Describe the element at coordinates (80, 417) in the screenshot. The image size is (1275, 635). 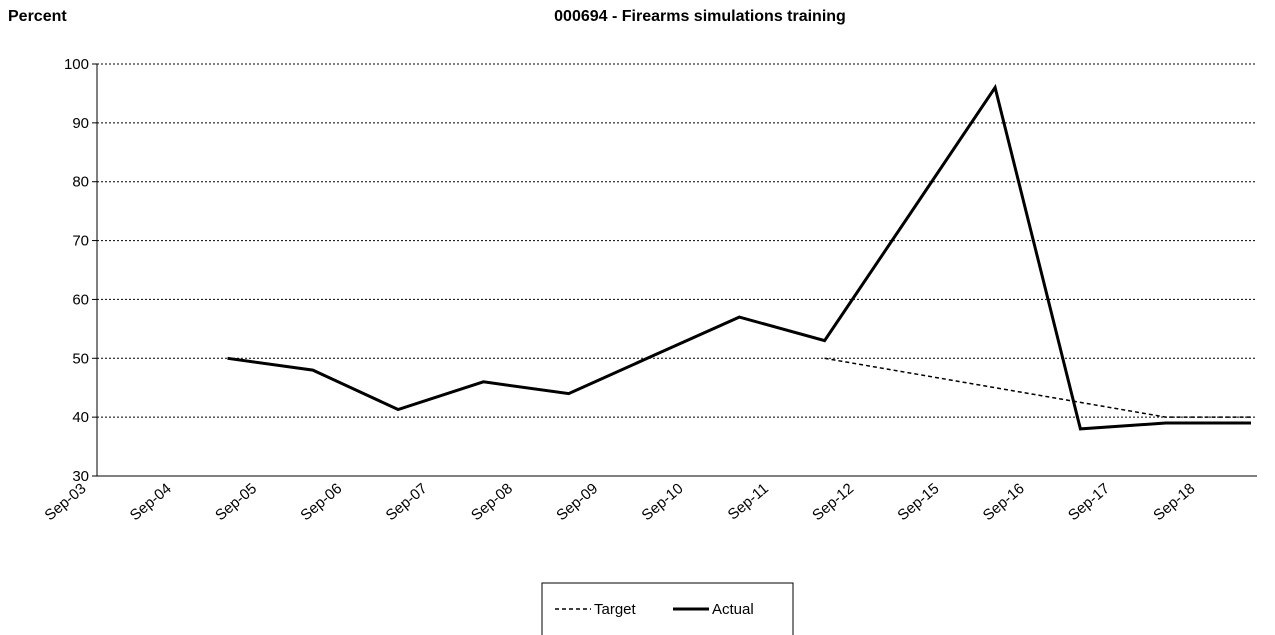
I see `y-tick-label: 40` at that location.